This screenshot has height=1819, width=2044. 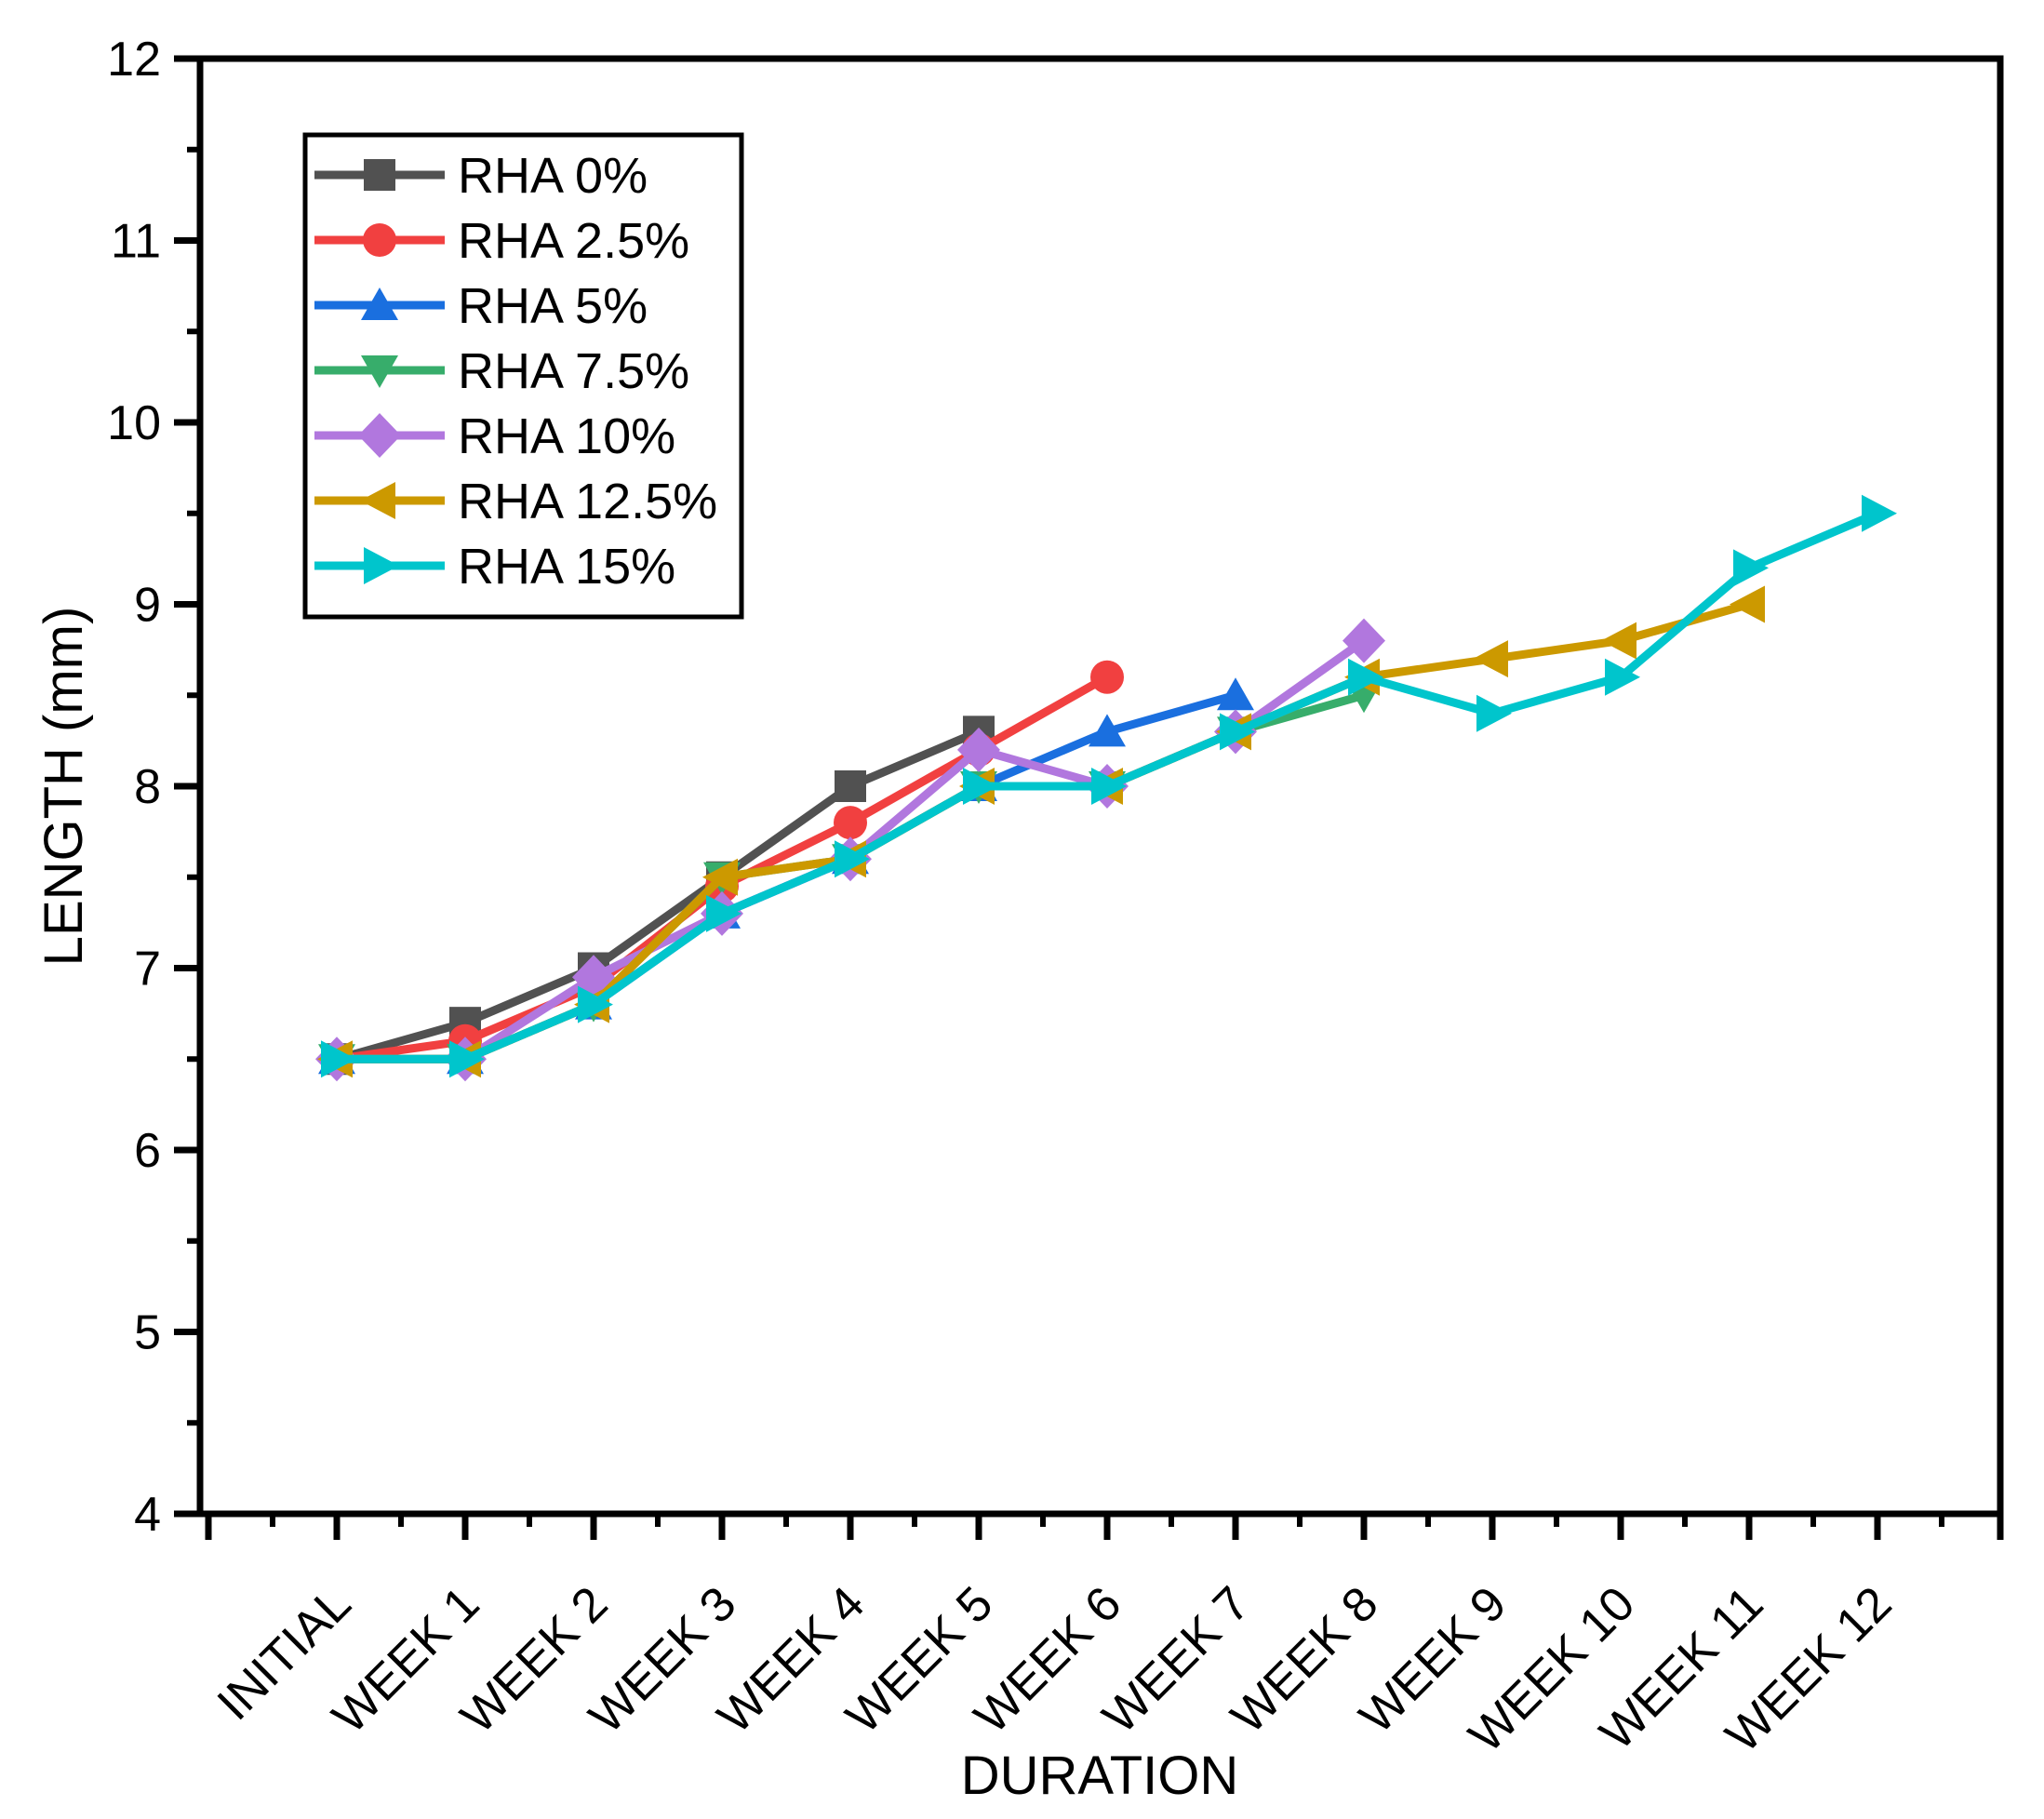 I want to click on y-tick-label: 10, so click(x=134, y=423).